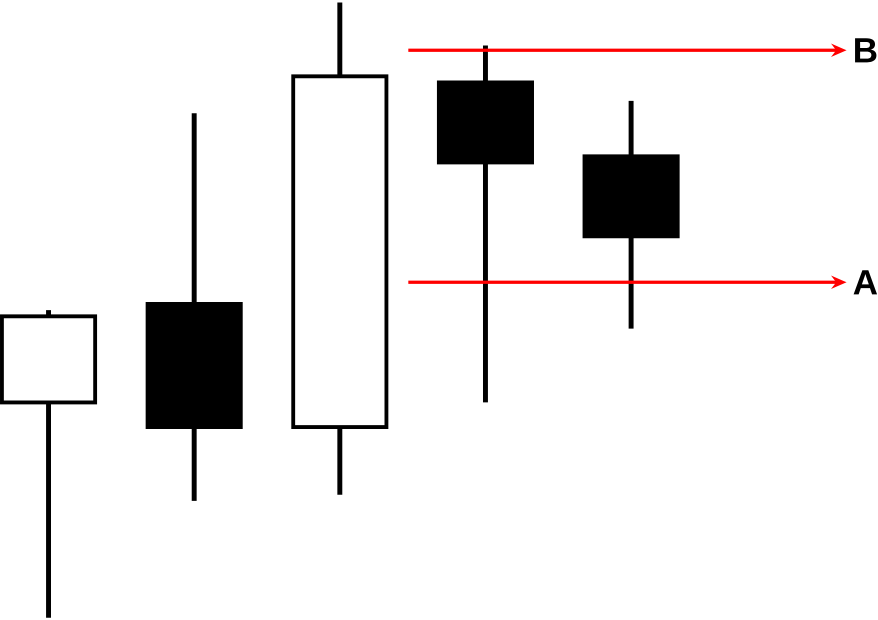  What do you see at coordinates (865, 50) in the screenshot?
I see `text: B` at bounding box center [865, 50].